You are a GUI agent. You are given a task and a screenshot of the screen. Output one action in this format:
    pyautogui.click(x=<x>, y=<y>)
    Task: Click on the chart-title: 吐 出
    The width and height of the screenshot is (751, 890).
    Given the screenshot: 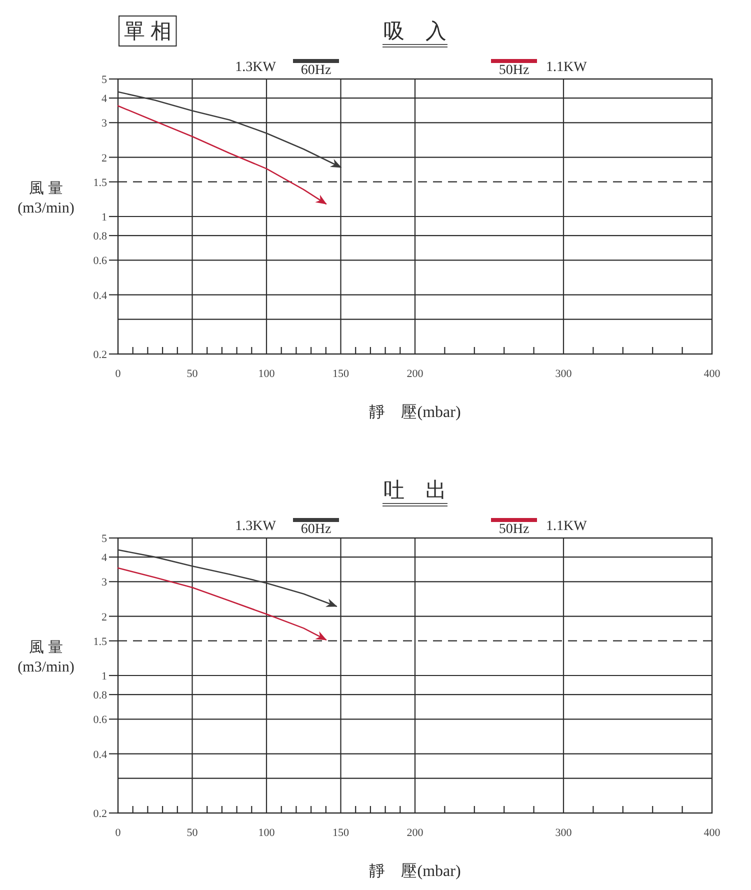 What is the action you would take?
    pyautogui.click(x=415, y=490)
    